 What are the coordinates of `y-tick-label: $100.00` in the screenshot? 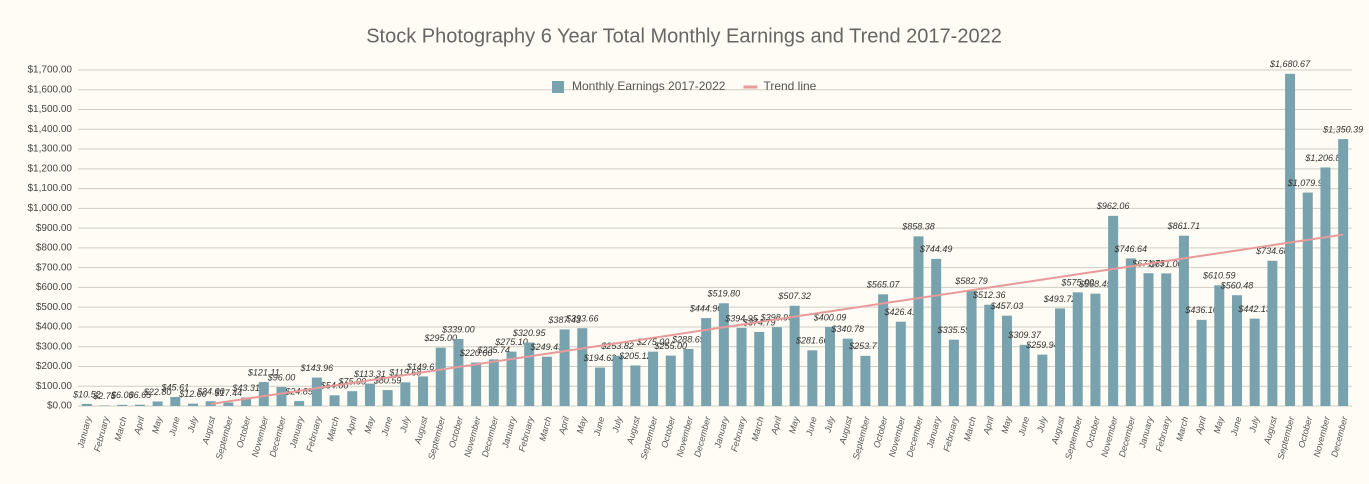 It's located at (54, 386).